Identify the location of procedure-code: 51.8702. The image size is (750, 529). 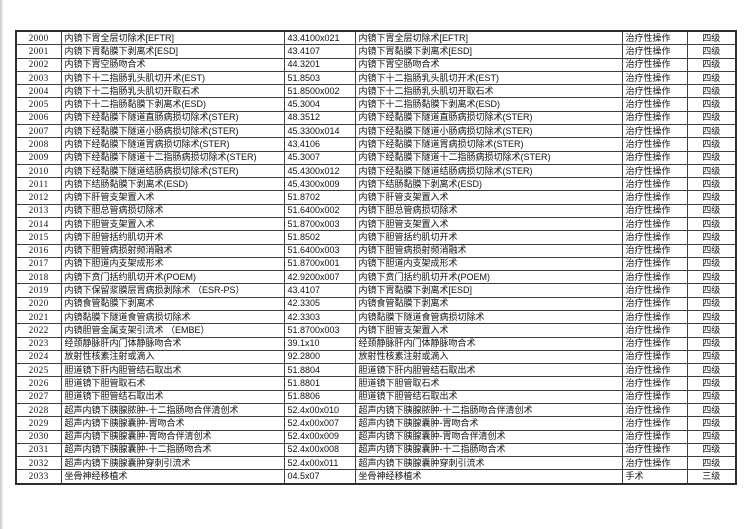
(319, 197).